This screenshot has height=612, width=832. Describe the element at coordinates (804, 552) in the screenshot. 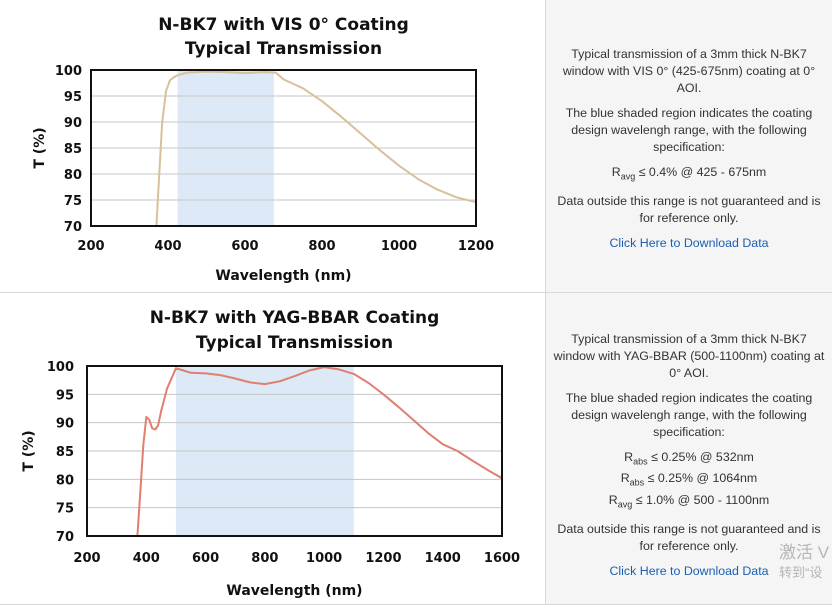

I see `activation-watermark-line1: 激活 V` at that location.